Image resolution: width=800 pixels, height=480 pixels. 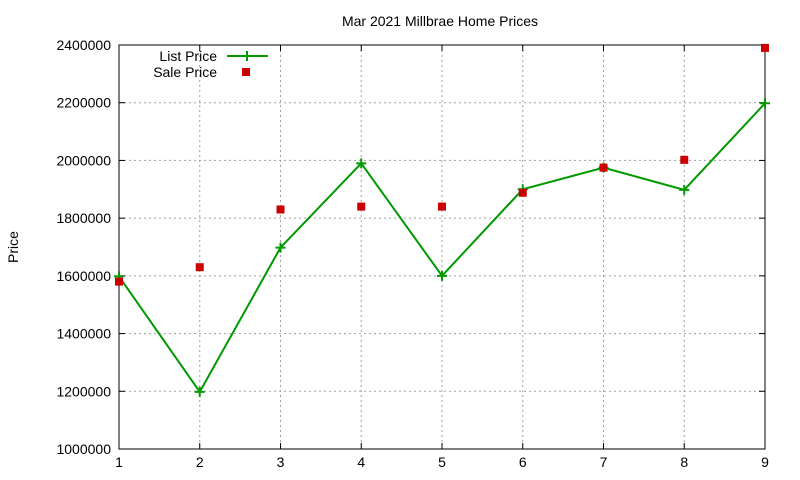 I want to click on chart-title: Mar 2021 Millbrae Home Prices, so click(x=440, y=21).